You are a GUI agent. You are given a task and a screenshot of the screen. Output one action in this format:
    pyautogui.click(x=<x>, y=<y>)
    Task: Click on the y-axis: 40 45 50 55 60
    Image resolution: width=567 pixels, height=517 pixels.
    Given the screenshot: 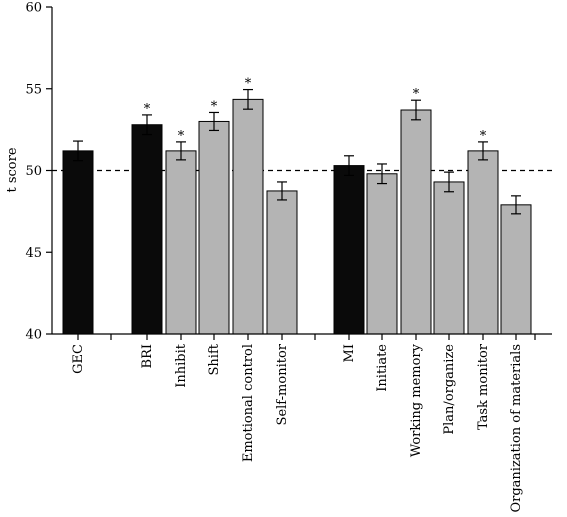 What is the action you would take?
    pyautogui.click(x=39, y=172)
    